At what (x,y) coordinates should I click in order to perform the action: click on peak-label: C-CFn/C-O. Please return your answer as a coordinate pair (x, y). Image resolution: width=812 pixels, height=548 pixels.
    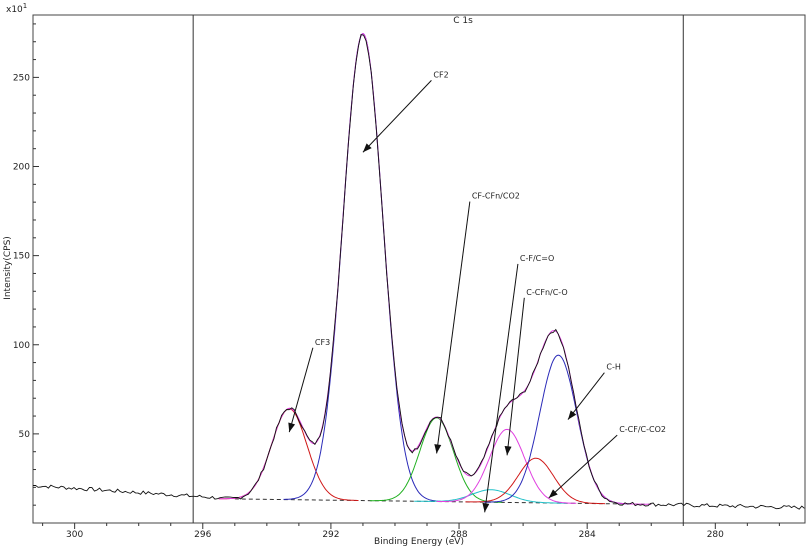
    Looking at the image, I should click on (546, 292).